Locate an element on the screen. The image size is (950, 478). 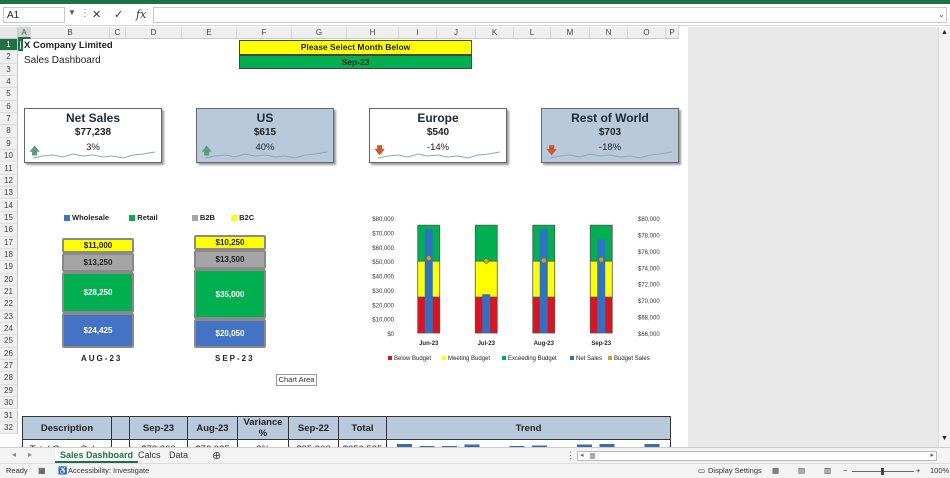
display-settings: Display Settings is located at coordinates (735, 470).